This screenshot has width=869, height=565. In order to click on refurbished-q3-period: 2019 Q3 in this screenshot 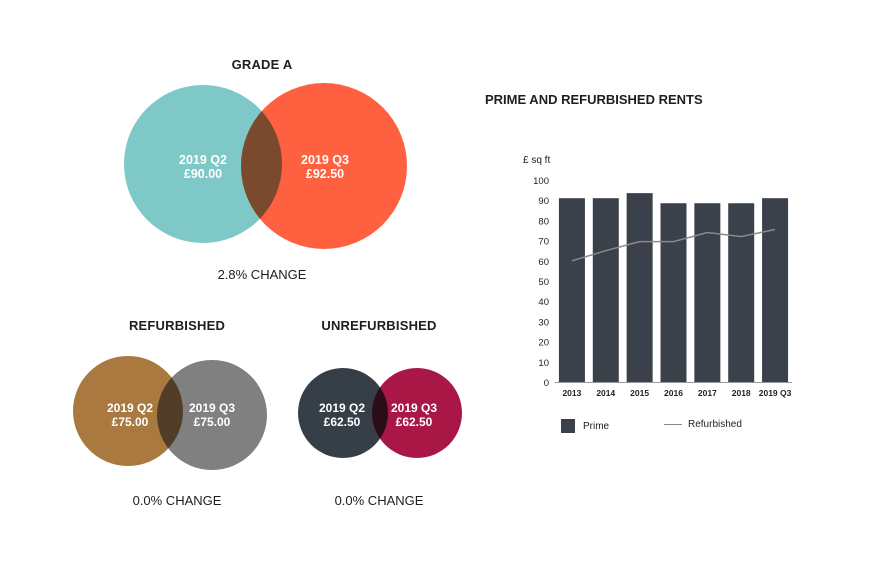, I will do `click(212, 408)`.